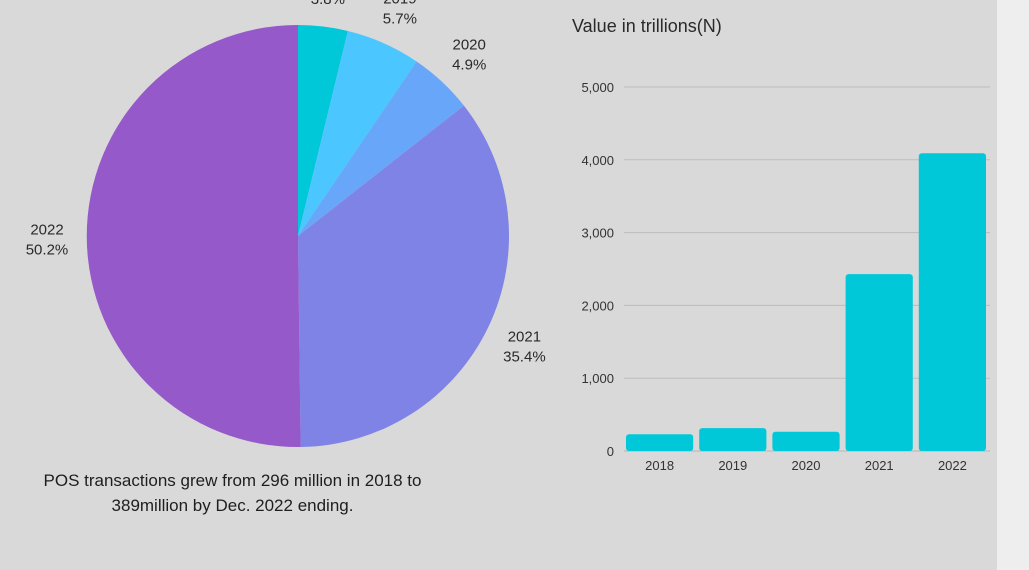  Describe the element at coordinates (597, 233) in the screenshot. I see `y-tick-label: 3,000` at that location.